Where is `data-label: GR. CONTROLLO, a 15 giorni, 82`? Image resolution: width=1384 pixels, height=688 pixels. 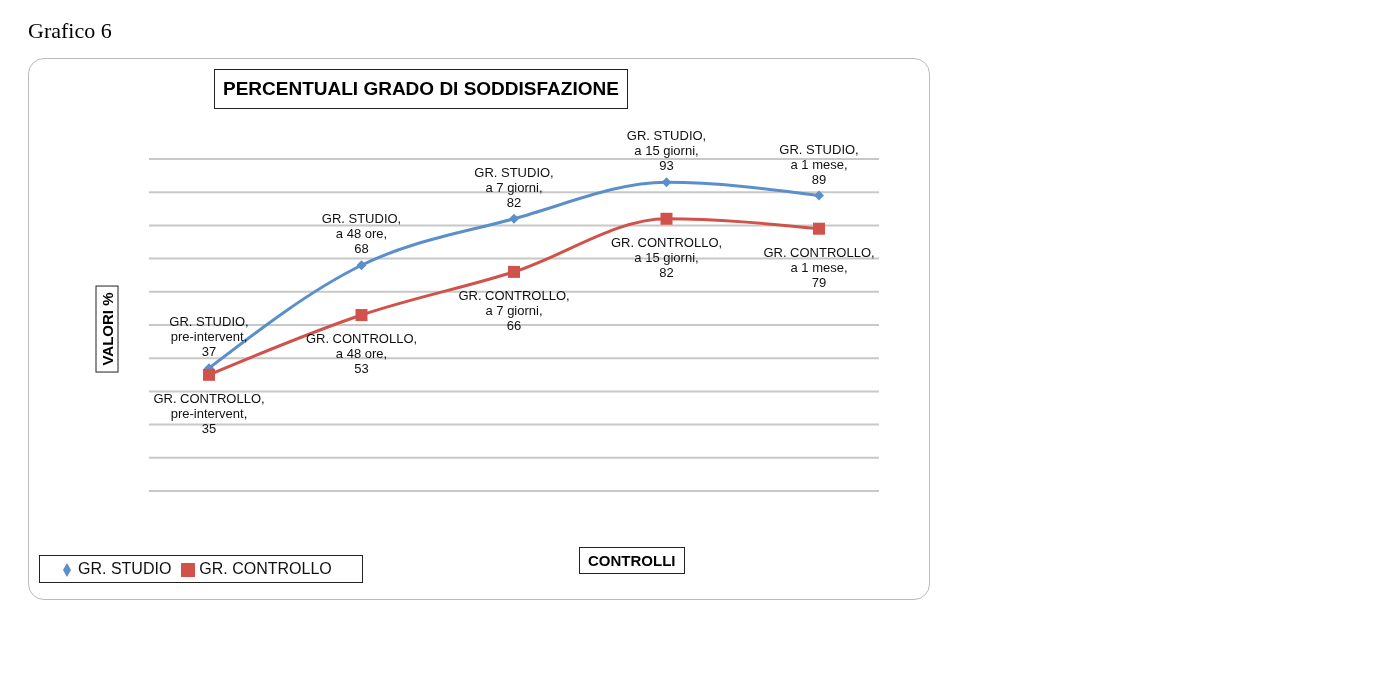 data-label: GR. CONTROLLO, a 15 giorni, 82 is located at coordinates (666, 257).